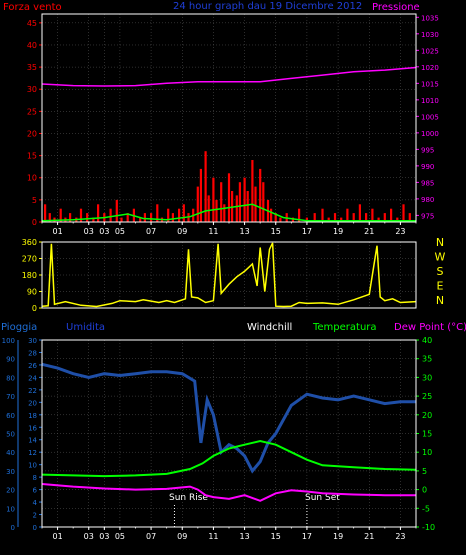  I want to click on y-tick-label: 1000, so click(430, 134).